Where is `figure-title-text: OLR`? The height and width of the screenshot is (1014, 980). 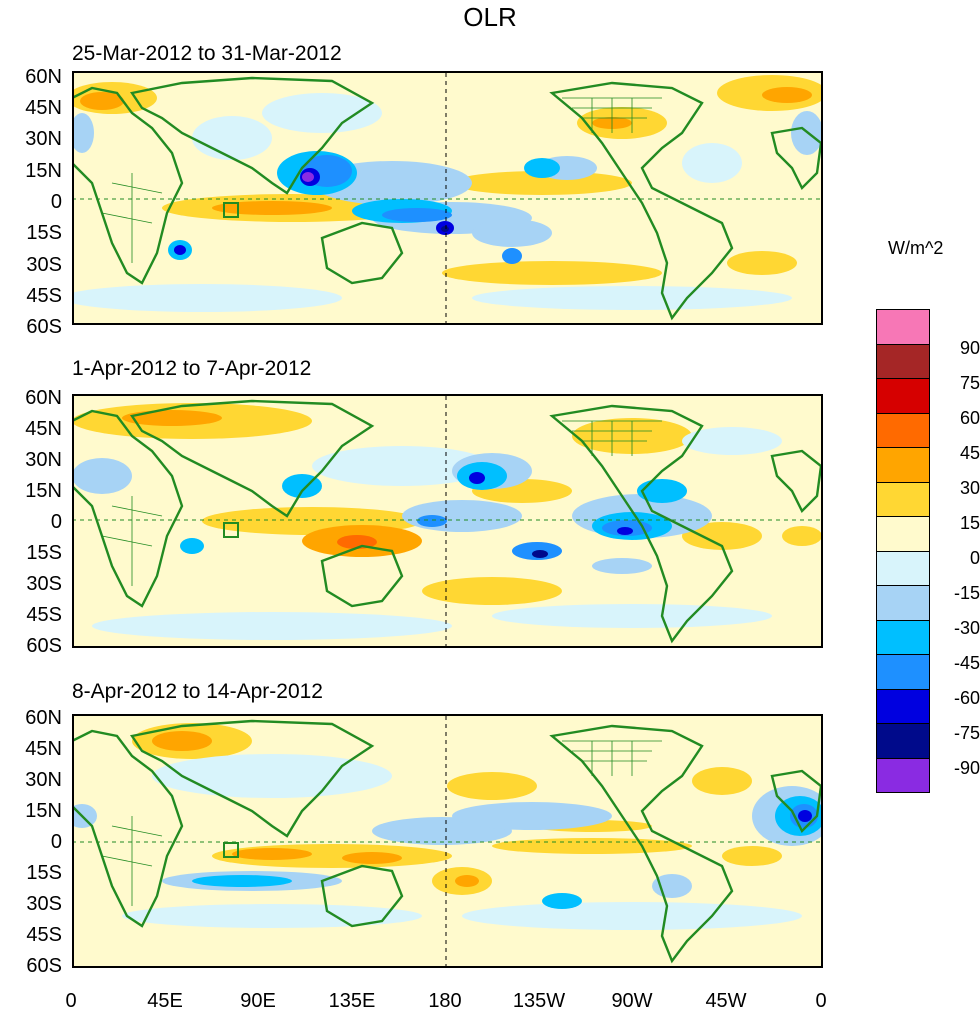
figure-title-text: OLR is located at coordinates (490, 17).